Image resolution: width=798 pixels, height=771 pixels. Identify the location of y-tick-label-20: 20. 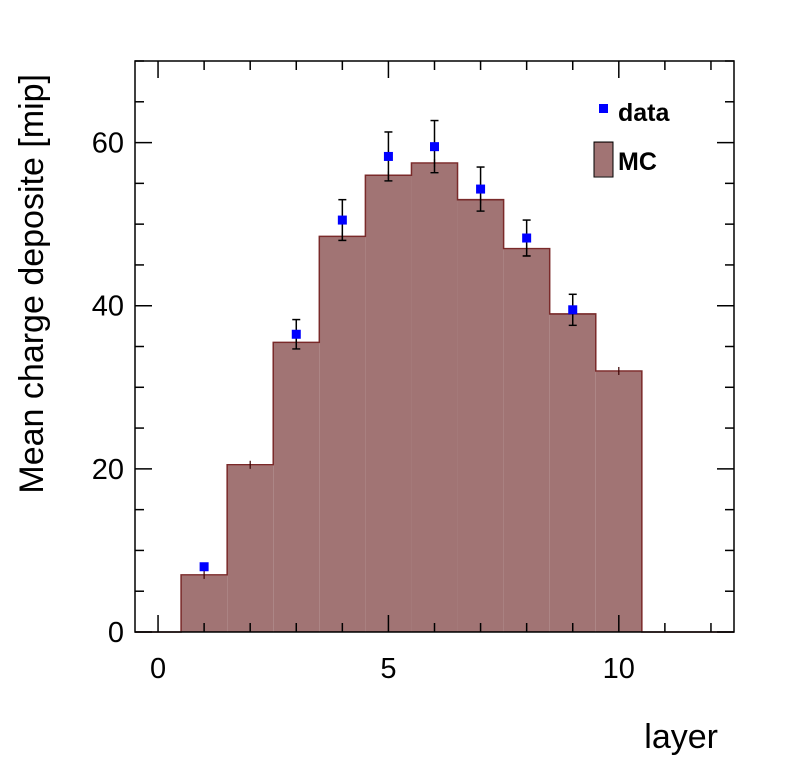
(108, 470).